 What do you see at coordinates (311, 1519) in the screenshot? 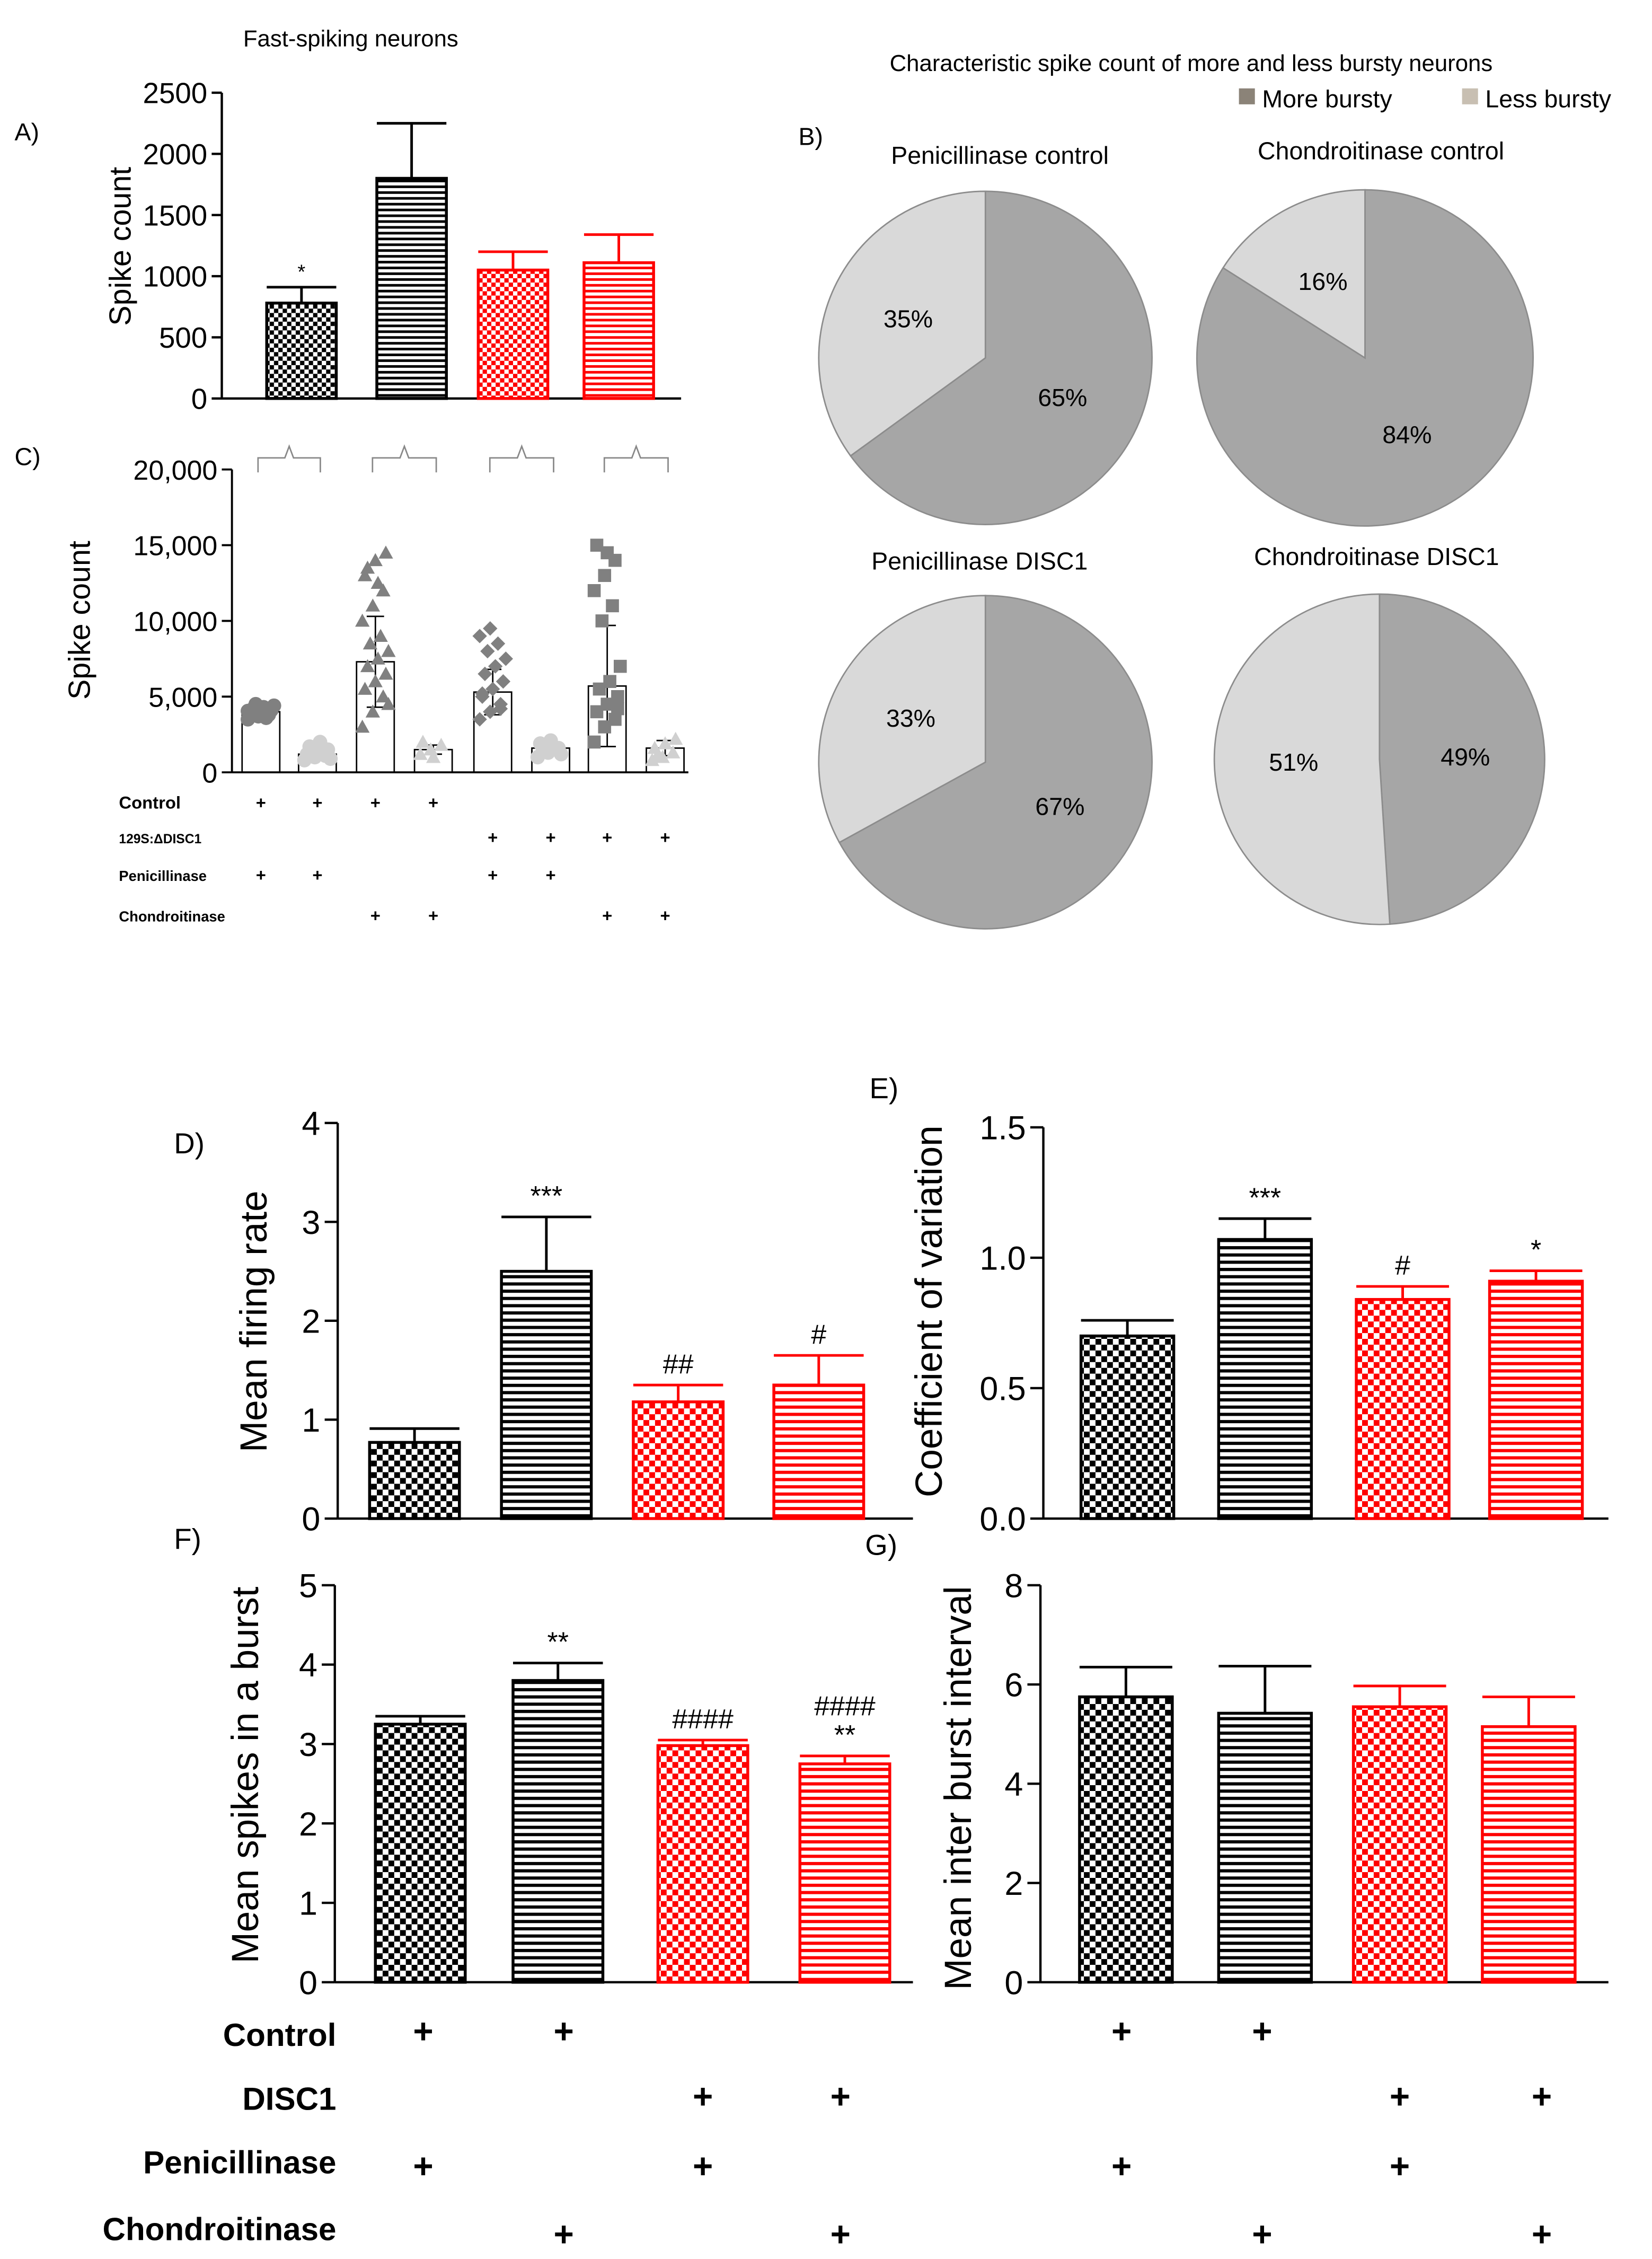
I see `chart-d-ytick-label: 0` at bounding box center [311, 1519].